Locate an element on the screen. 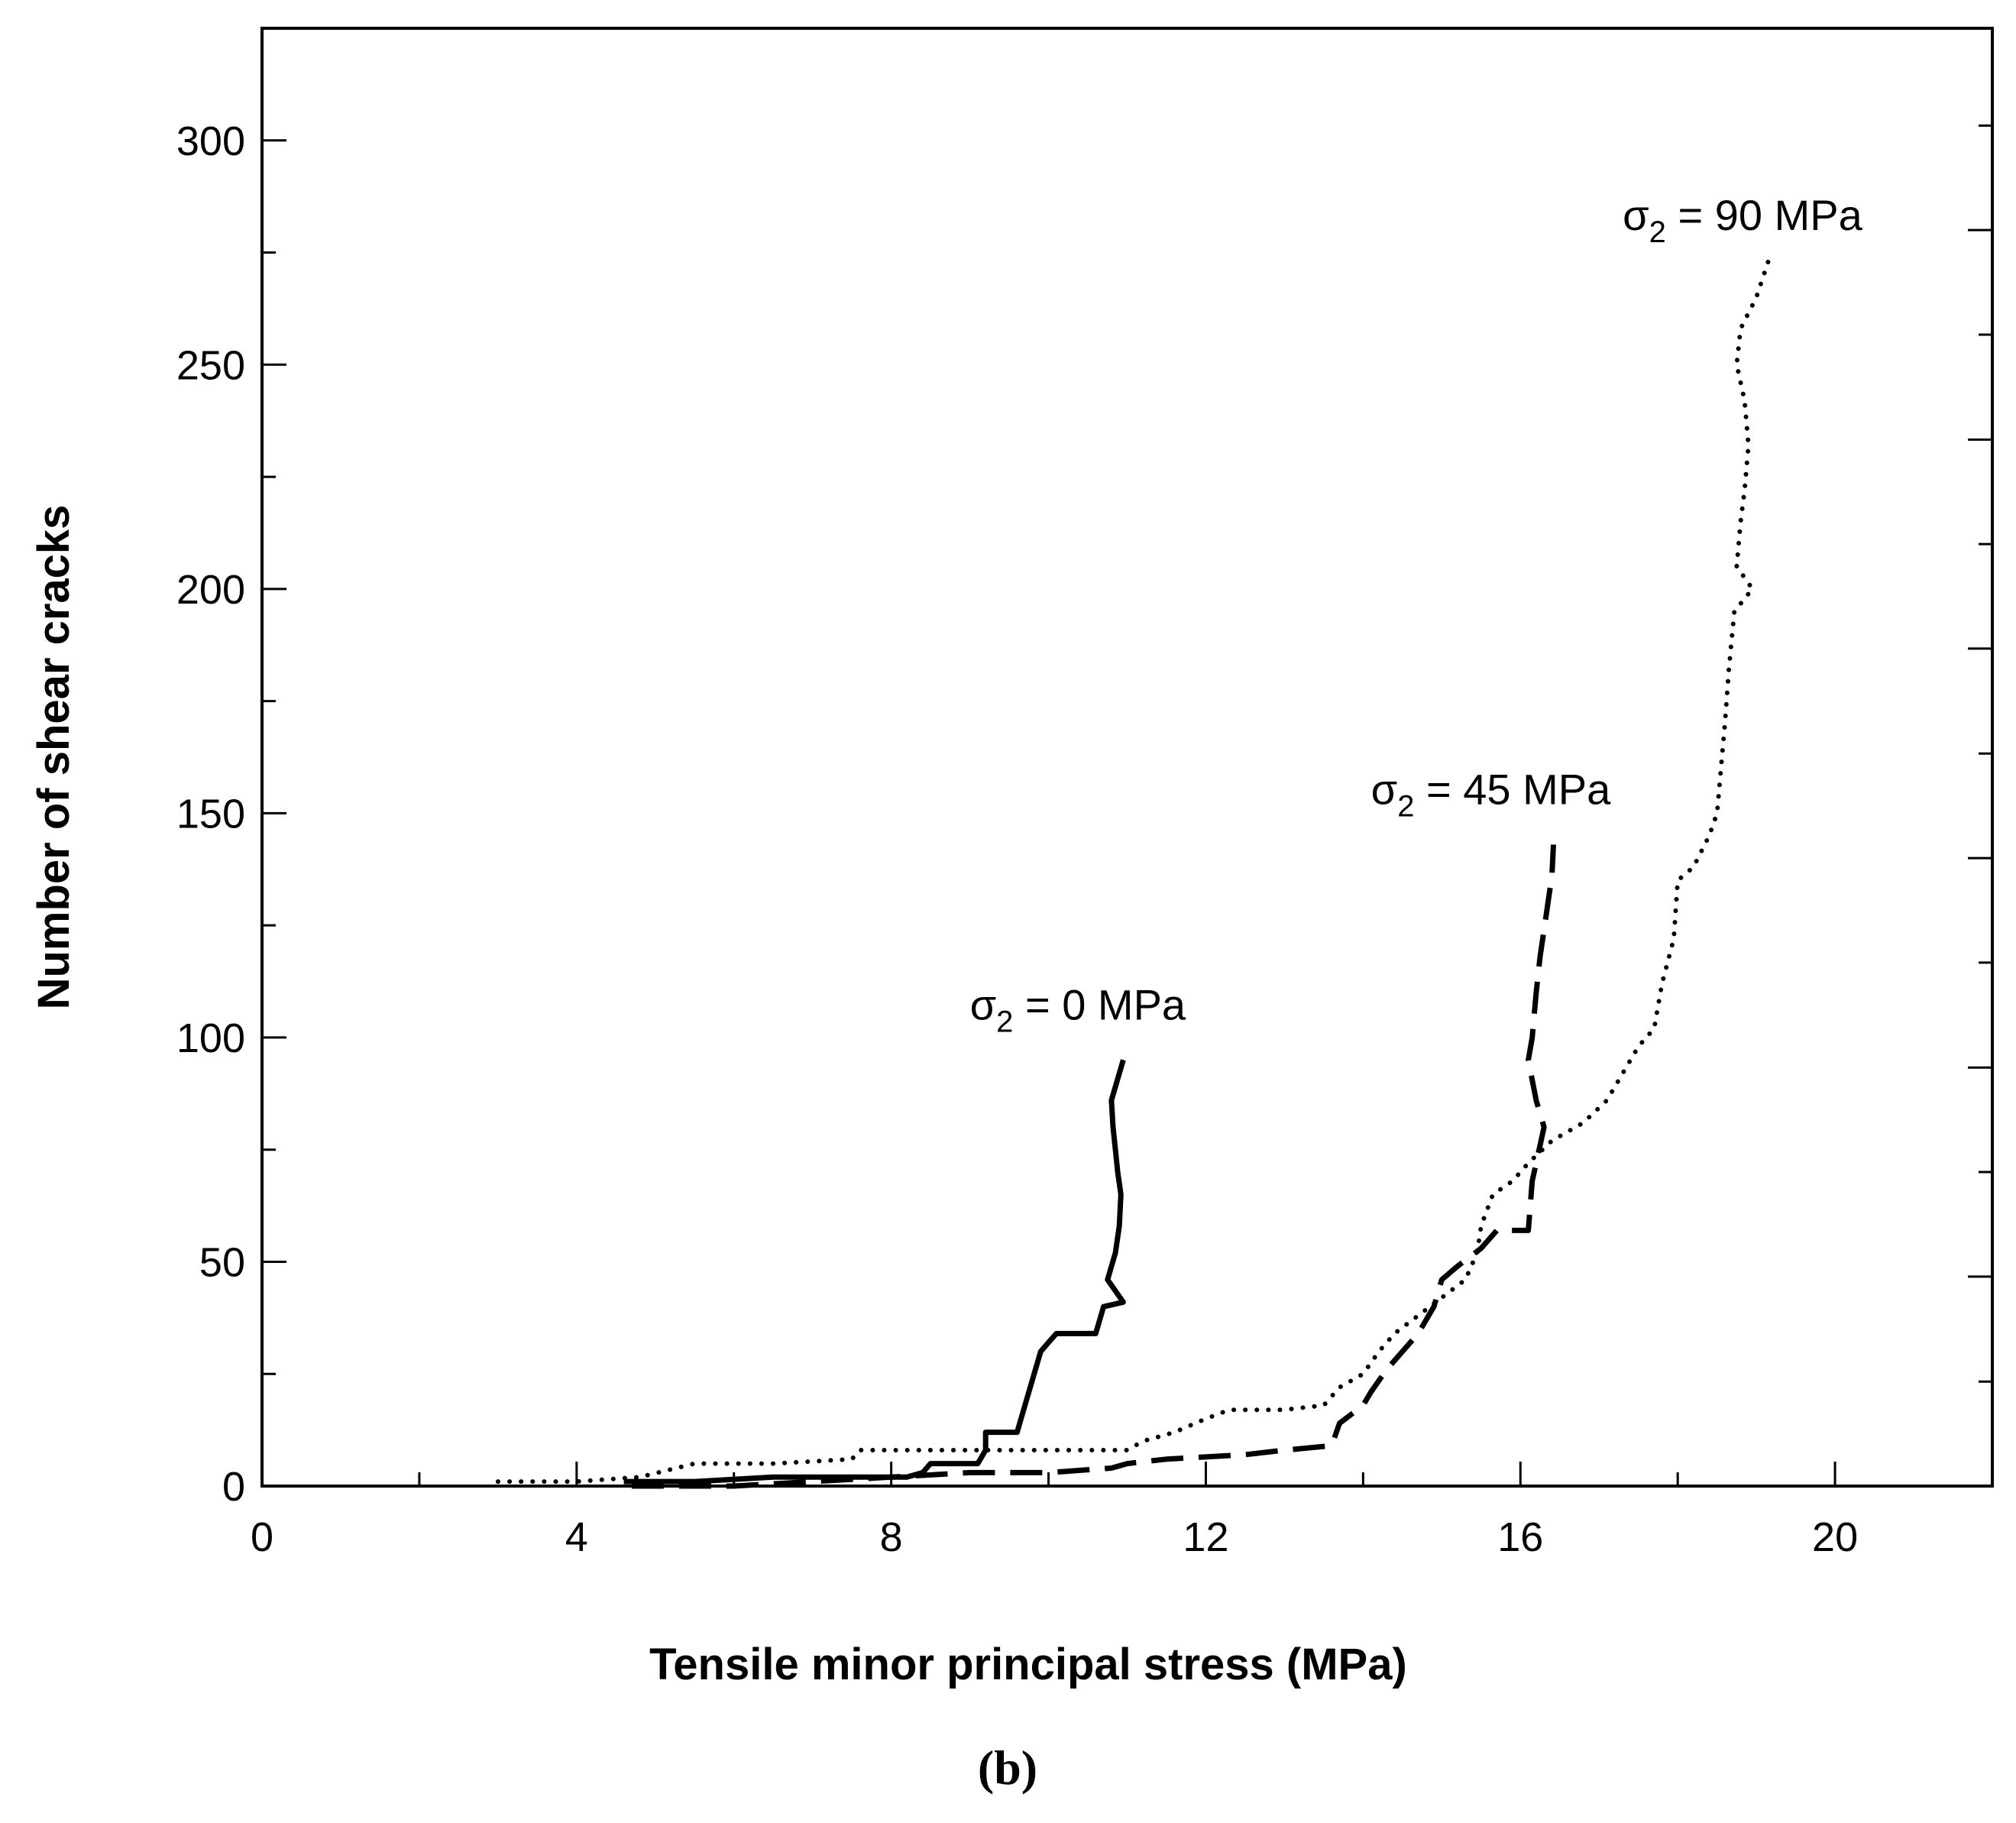 This screenshot has height=1823, width=2016. x-tick-label: 16 is located at coordinates (1520, 1537).